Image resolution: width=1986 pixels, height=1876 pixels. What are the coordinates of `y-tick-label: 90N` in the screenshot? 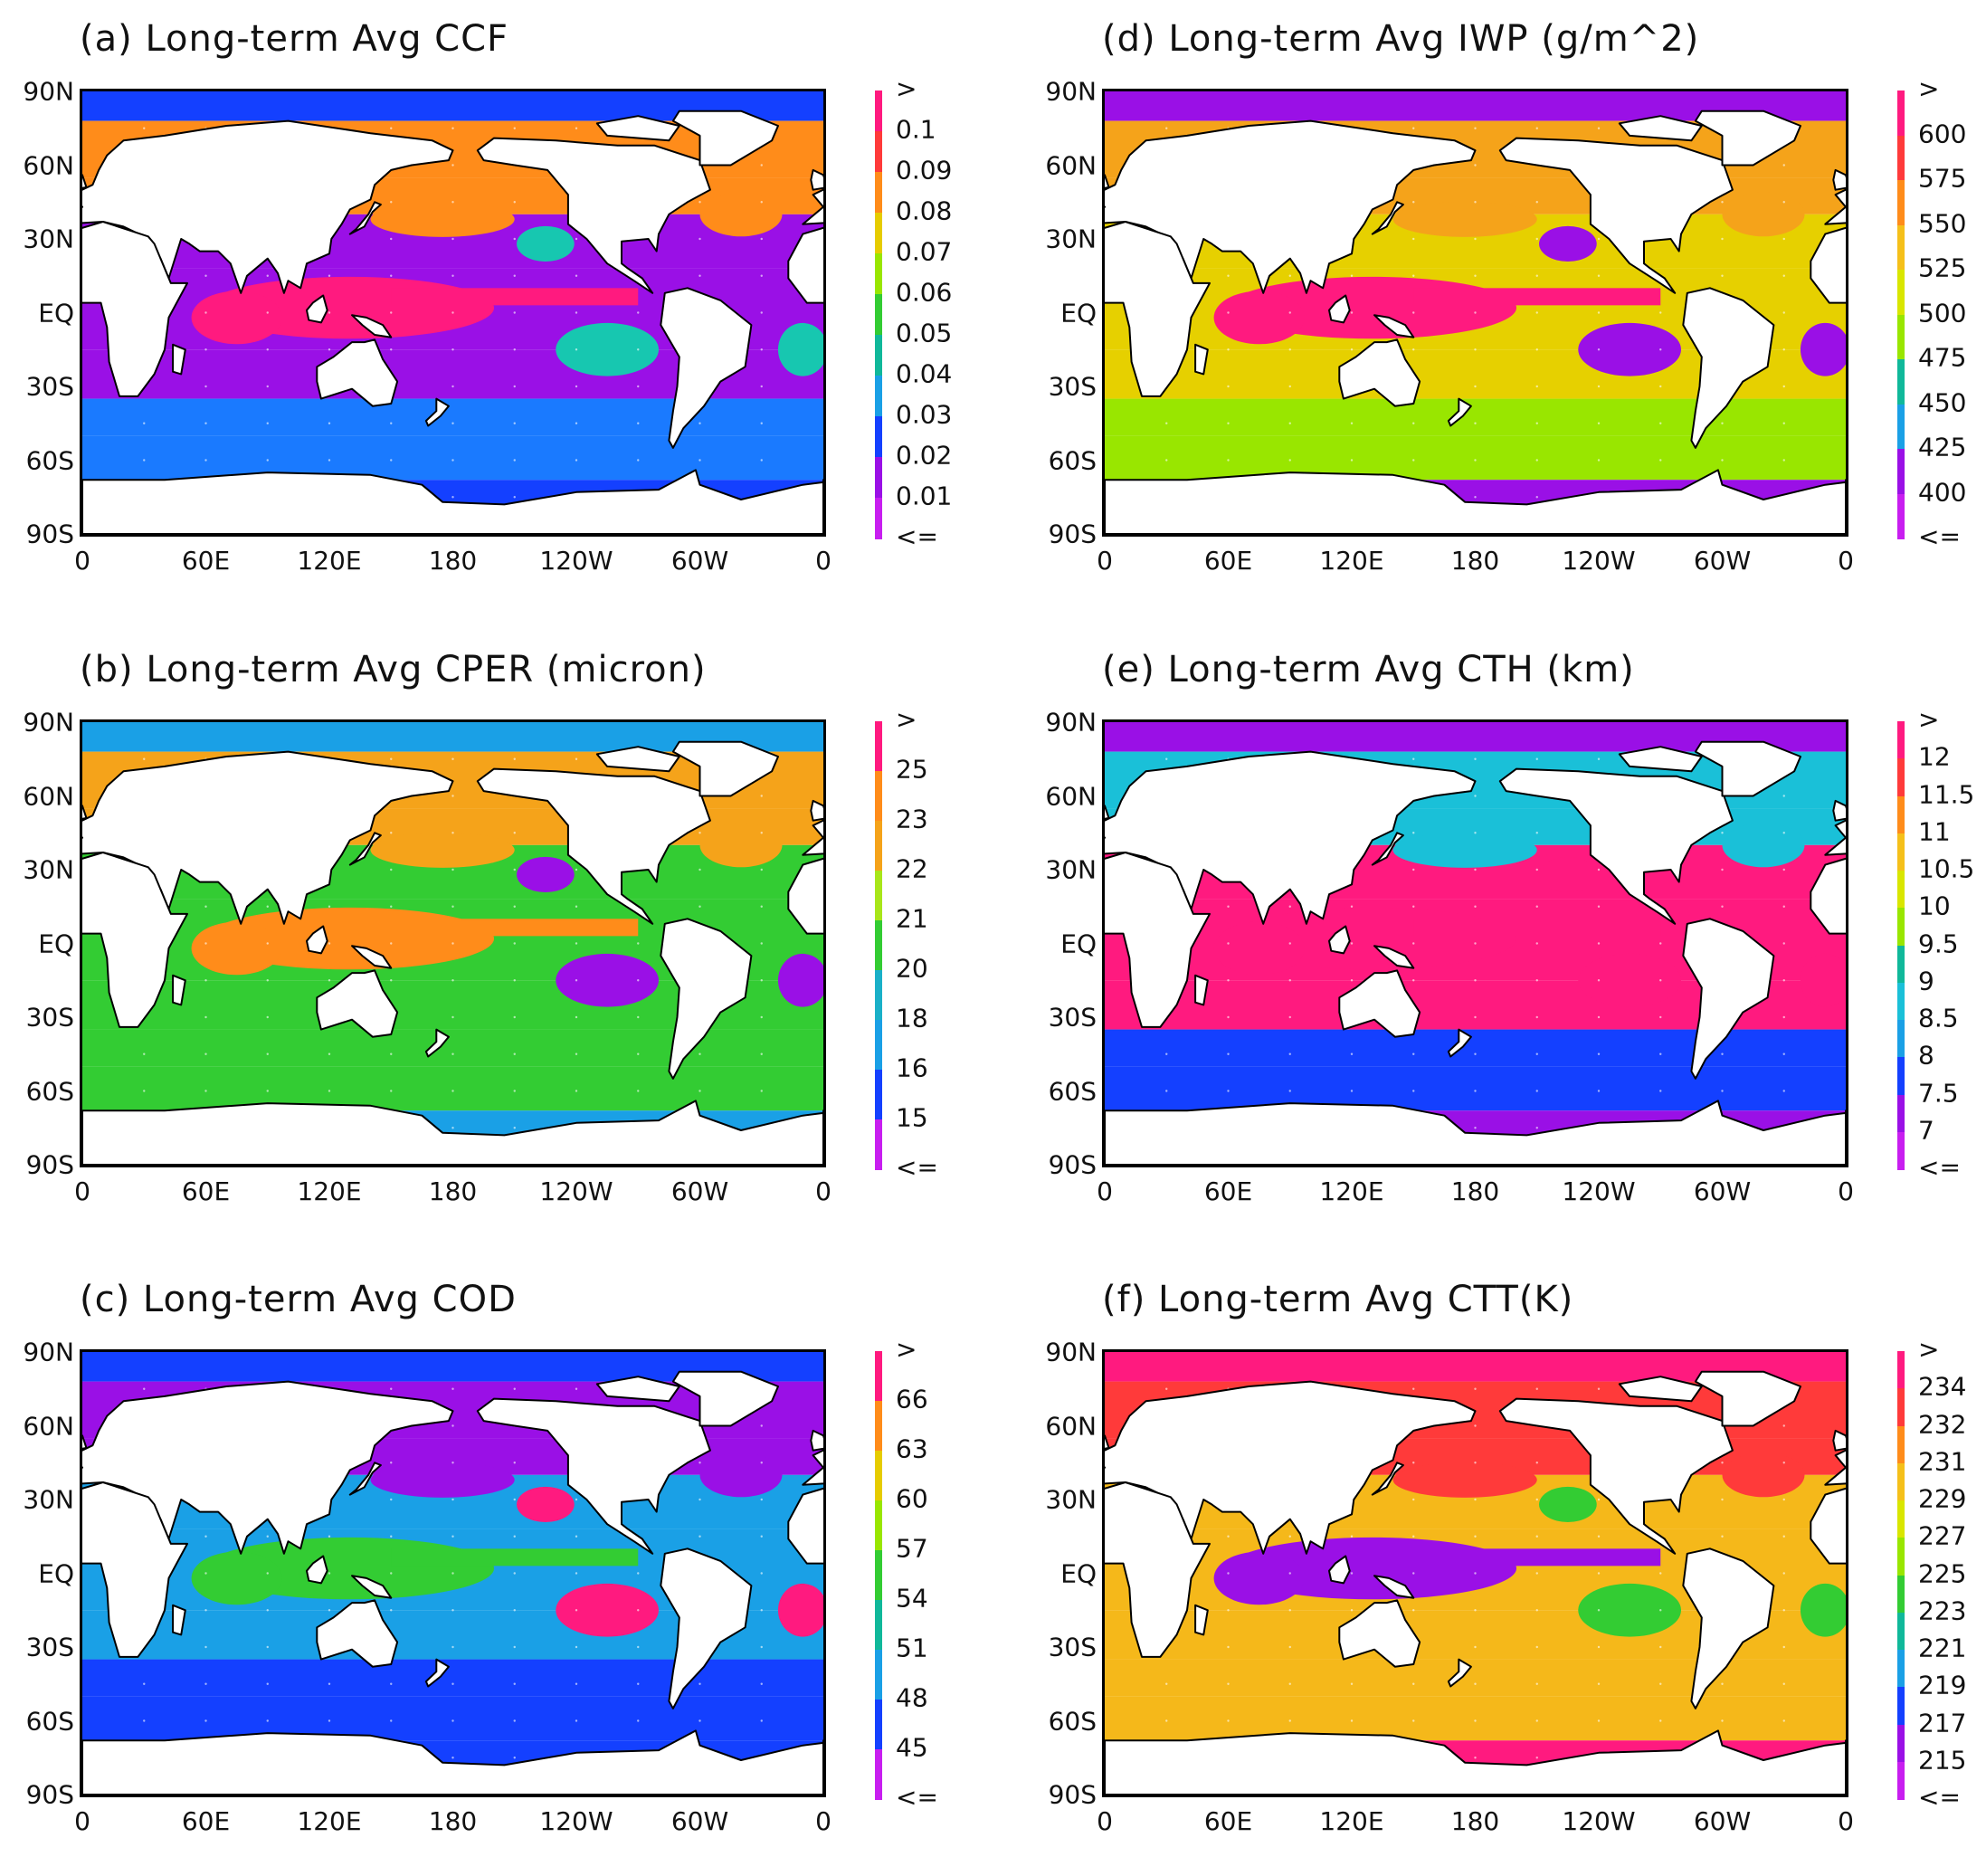 It's located at (1071, 722).